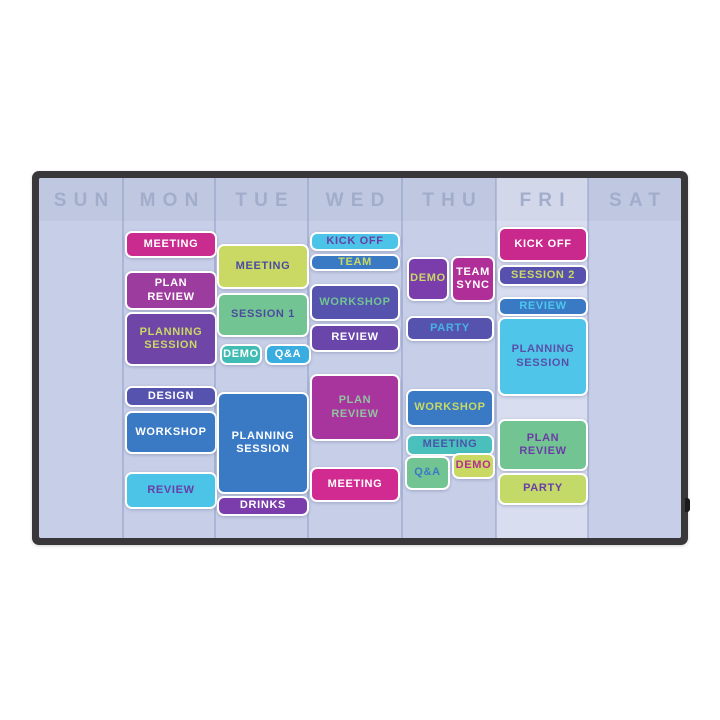 This screenshot has width=720, height=720. Describe the element at coordinates (171, 290) in the screenshot. I see `event-mon-plan-review: PLAN REVIEW` at that location.